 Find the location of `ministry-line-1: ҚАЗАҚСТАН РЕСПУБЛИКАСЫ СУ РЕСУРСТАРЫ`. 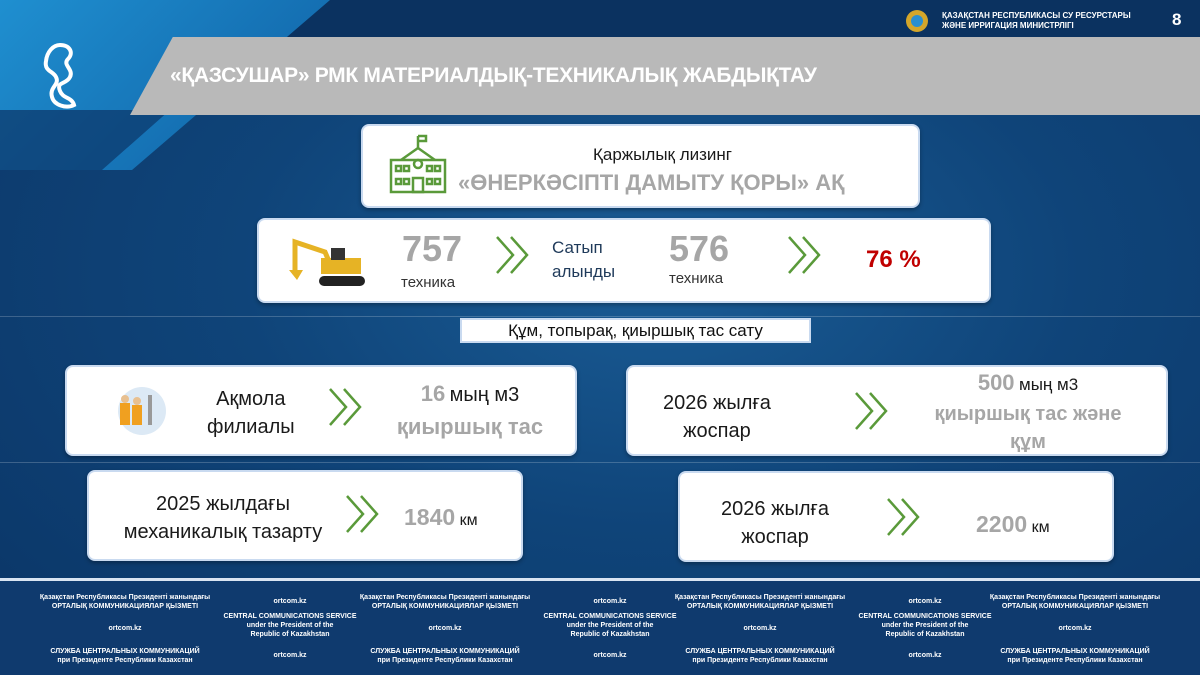

ministry-line-1: ҚАЗАҚСТАН РЕСПУБЛИКАСЫ СУ РЕСУРСТАРЫ is located at coordinates (1036, 15).